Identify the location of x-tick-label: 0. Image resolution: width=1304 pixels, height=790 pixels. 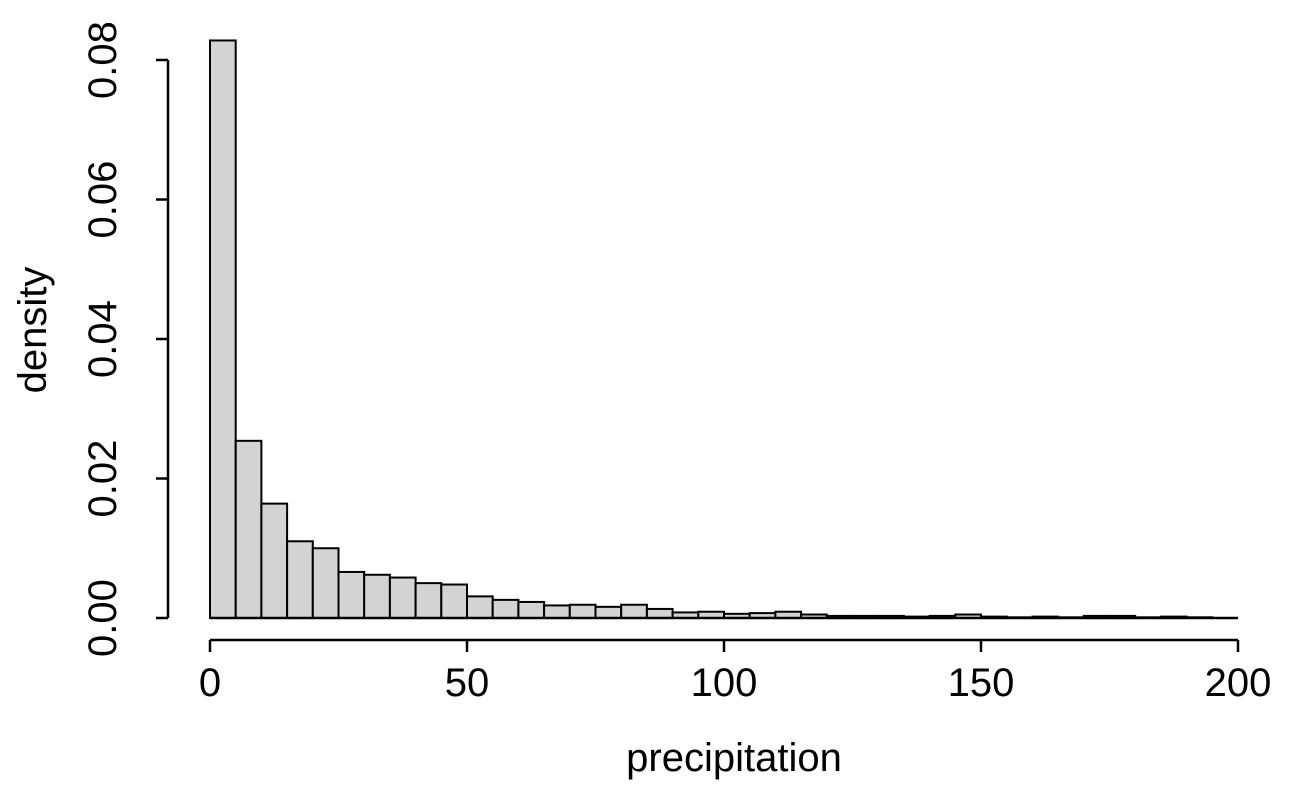
(210, 683).